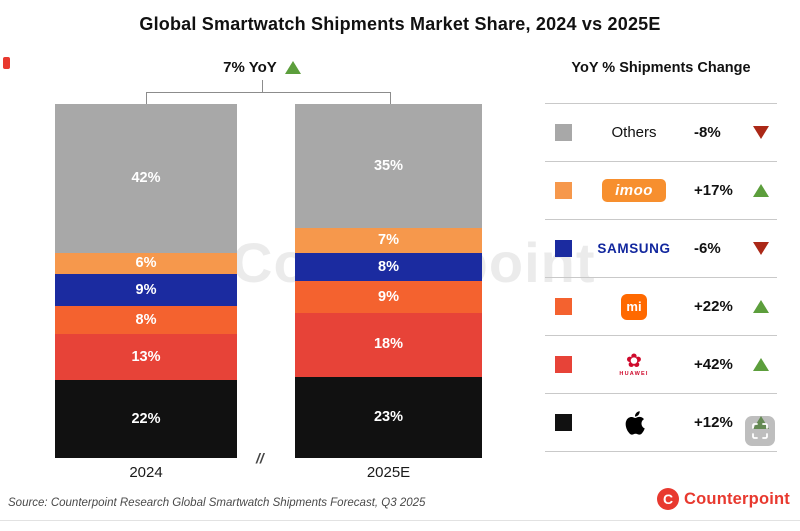  I want to click on segment-value-label: 35%, so click(388, 165).